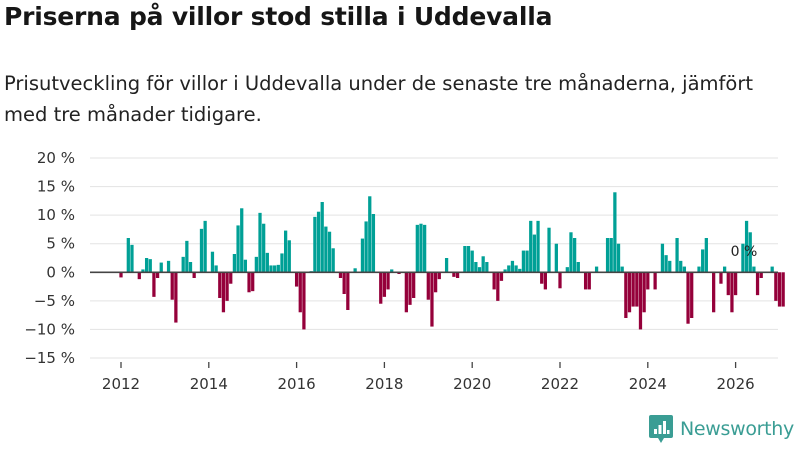  Describe the element at coordinates (54, 301) in the screenshot. I see `y-tick-label: −5 %` at that location.